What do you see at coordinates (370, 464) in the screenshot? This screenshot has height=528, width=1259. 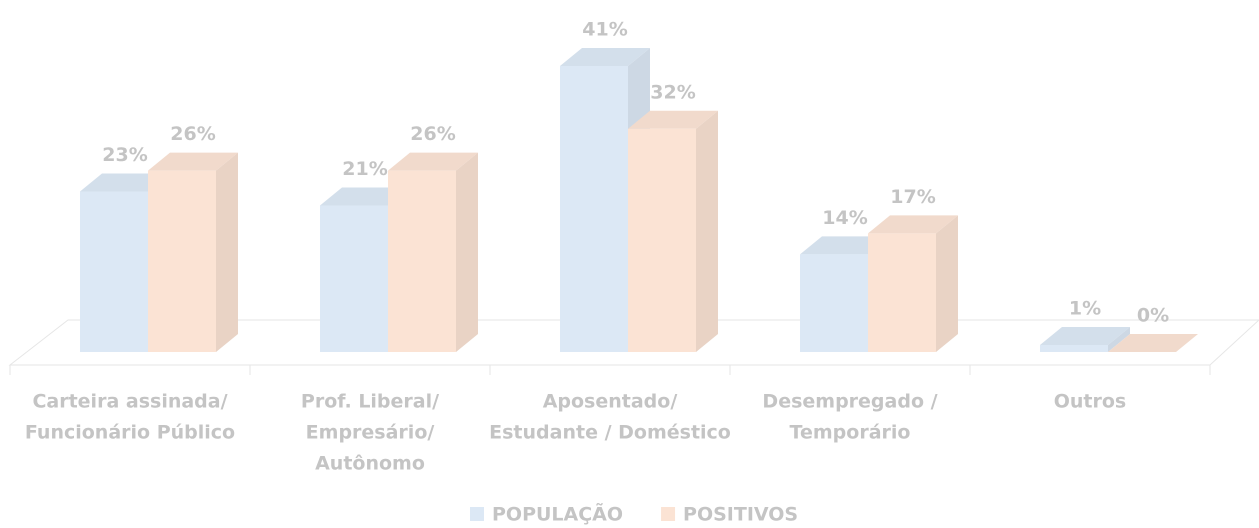 I see `x-tick-label: Autônomo` at bounding box center [370, 464].